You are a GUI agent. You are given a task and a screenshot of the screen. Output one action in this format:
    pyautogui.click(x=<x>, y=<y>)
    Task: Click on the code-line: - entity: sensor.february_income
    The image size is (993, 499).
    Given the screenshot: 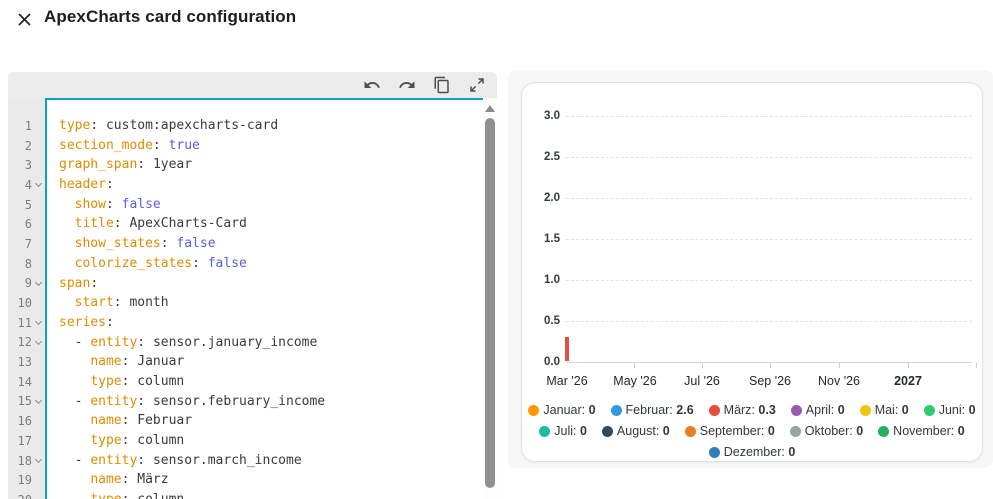 What is the action you would take?
    pyautogui.click(x=200, y=401)
    